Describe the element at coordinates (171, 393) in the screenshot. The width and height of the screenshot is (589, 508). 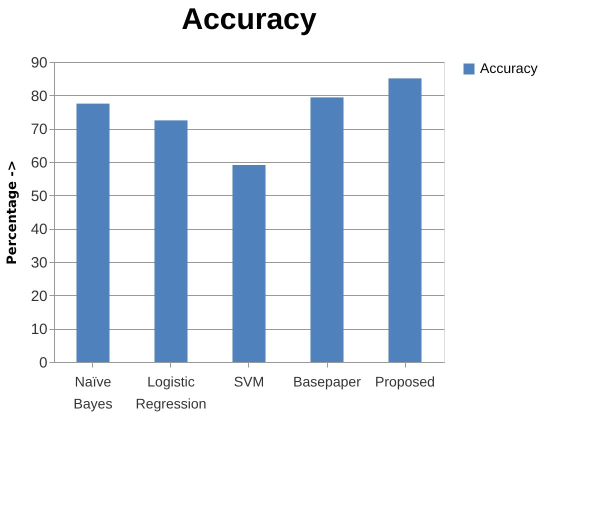
I see `x-tick-label: Logistic Regression` at that location.